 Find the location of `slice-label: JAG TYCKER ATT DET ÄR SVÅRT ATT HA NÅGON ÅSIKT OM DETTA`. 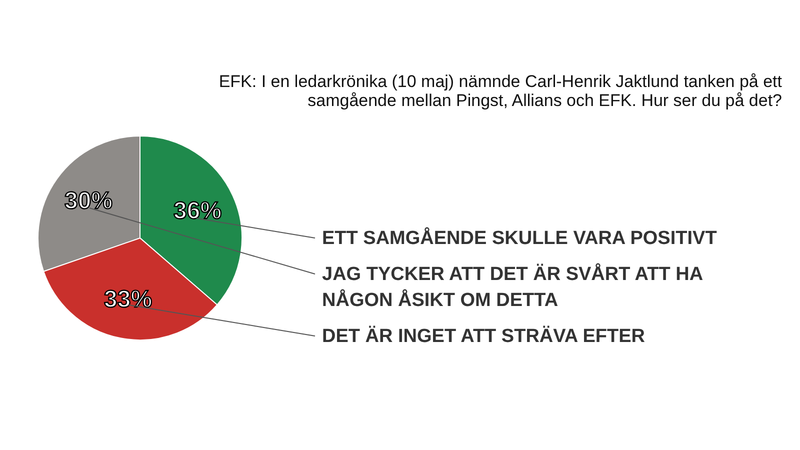

slice-label: JAG TYCKER ATT DET ÄR SVÅRT ATT HA NÅGON ÅSIKT OM DETTA is located at coordinates (513, 287).